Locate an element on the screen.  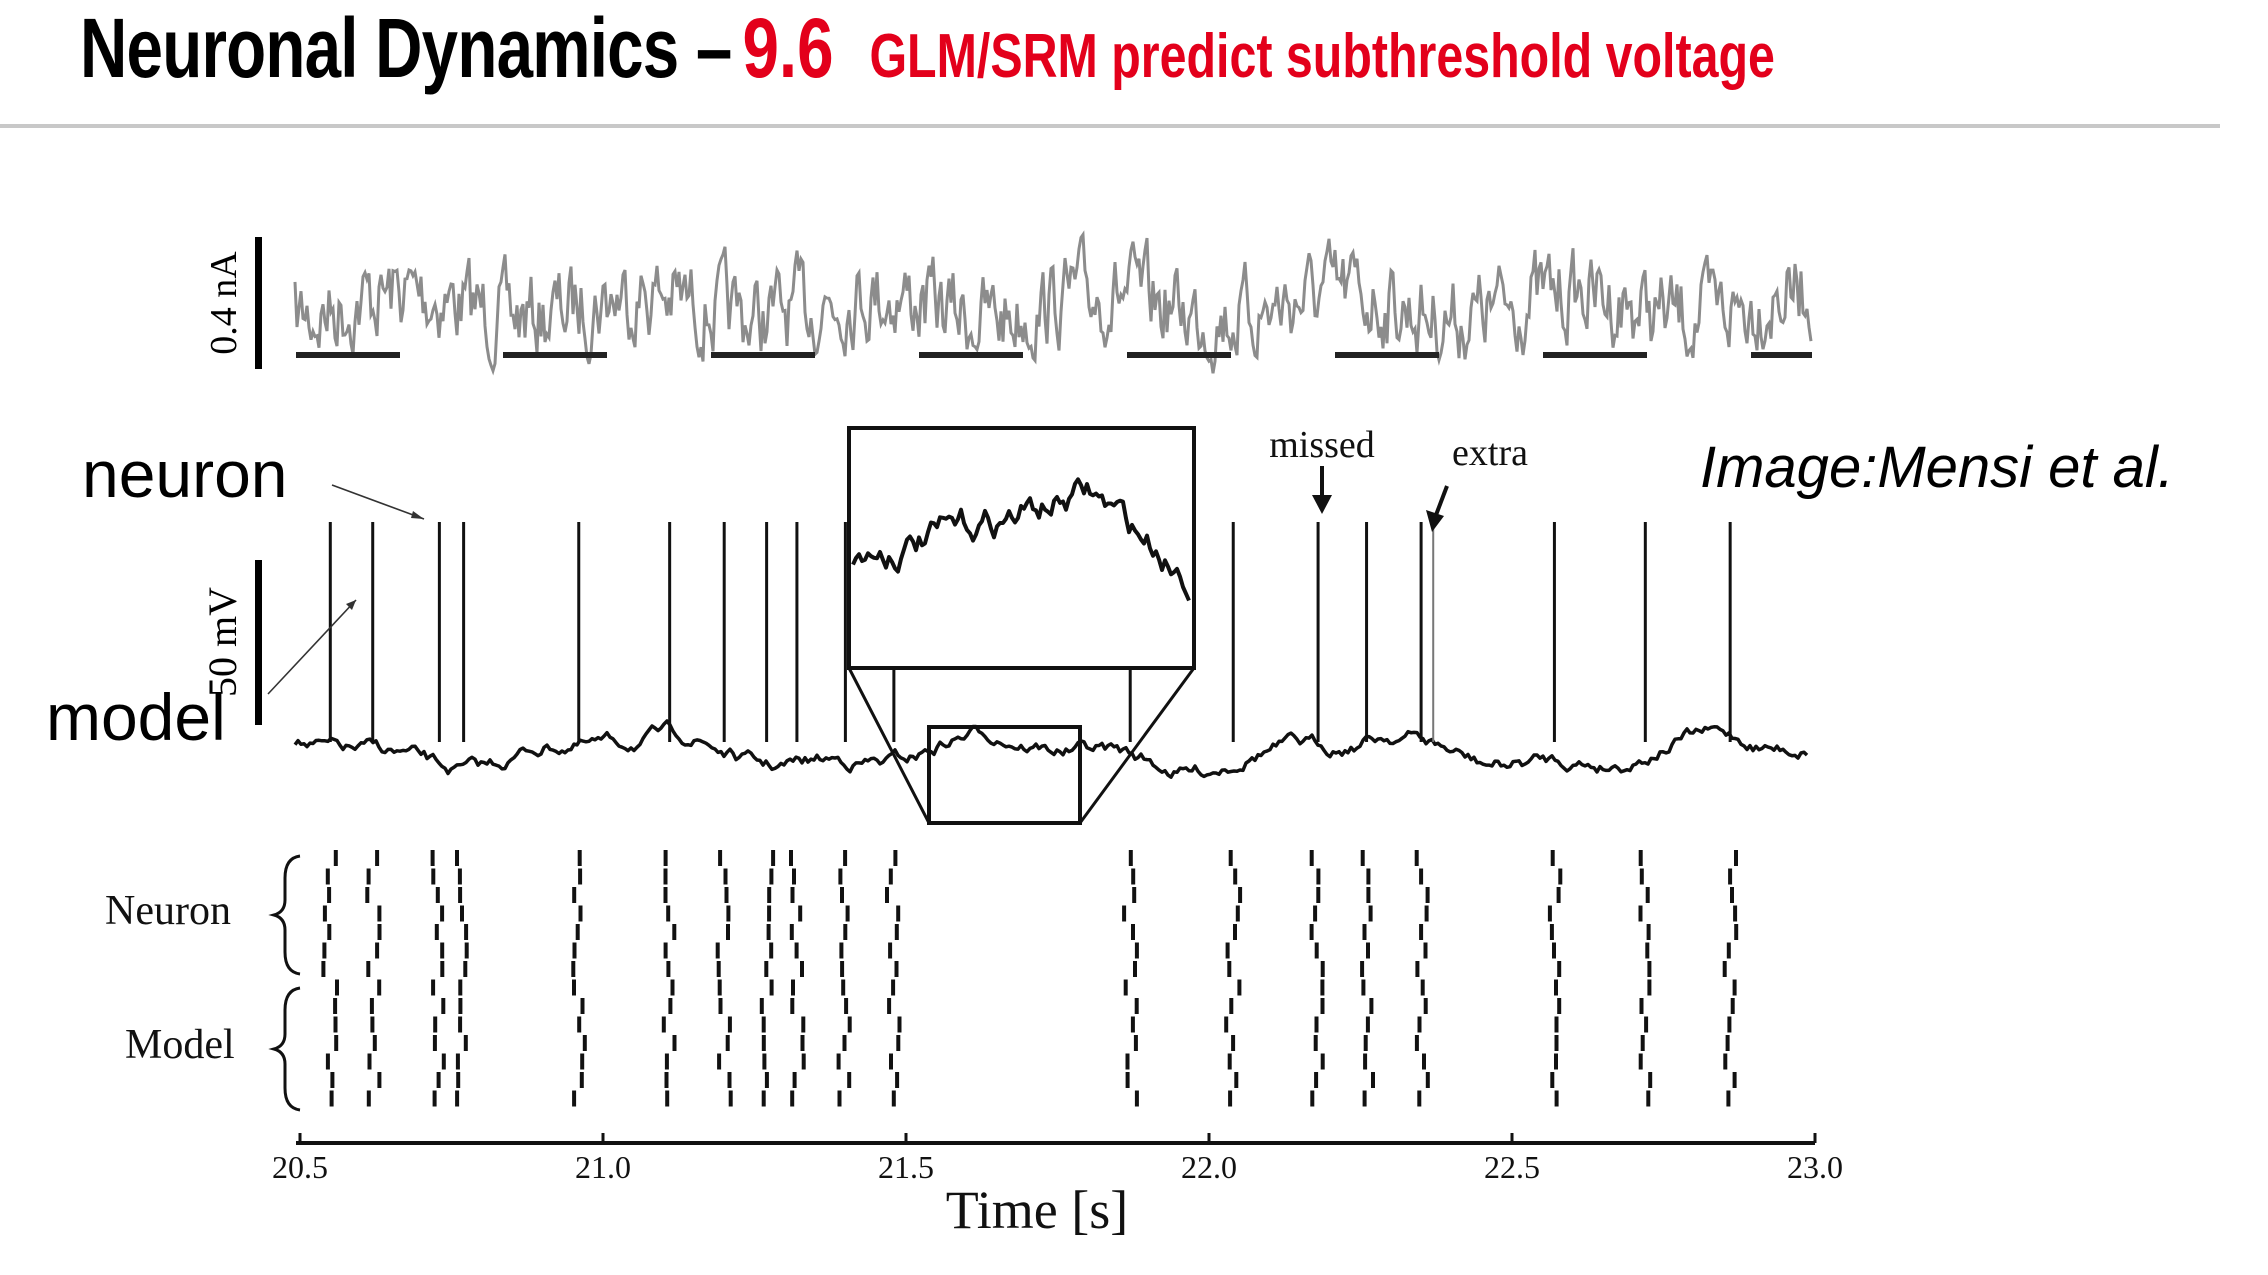
extra-label: extra is located at coordinates (1490, 453).